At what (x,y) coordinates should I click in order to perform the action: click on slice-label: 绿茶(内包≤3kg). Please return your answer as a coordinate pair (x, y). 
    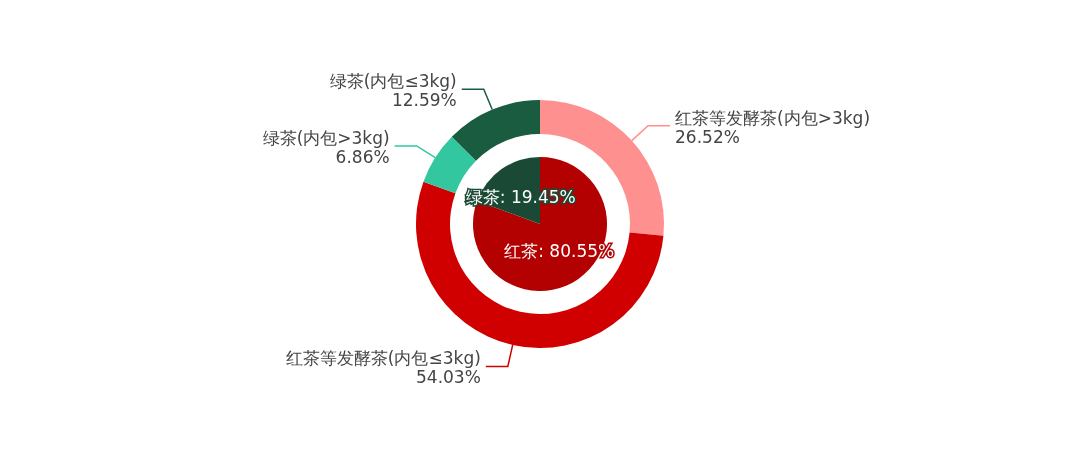
    Looking at the image, I should click on (393, 81).